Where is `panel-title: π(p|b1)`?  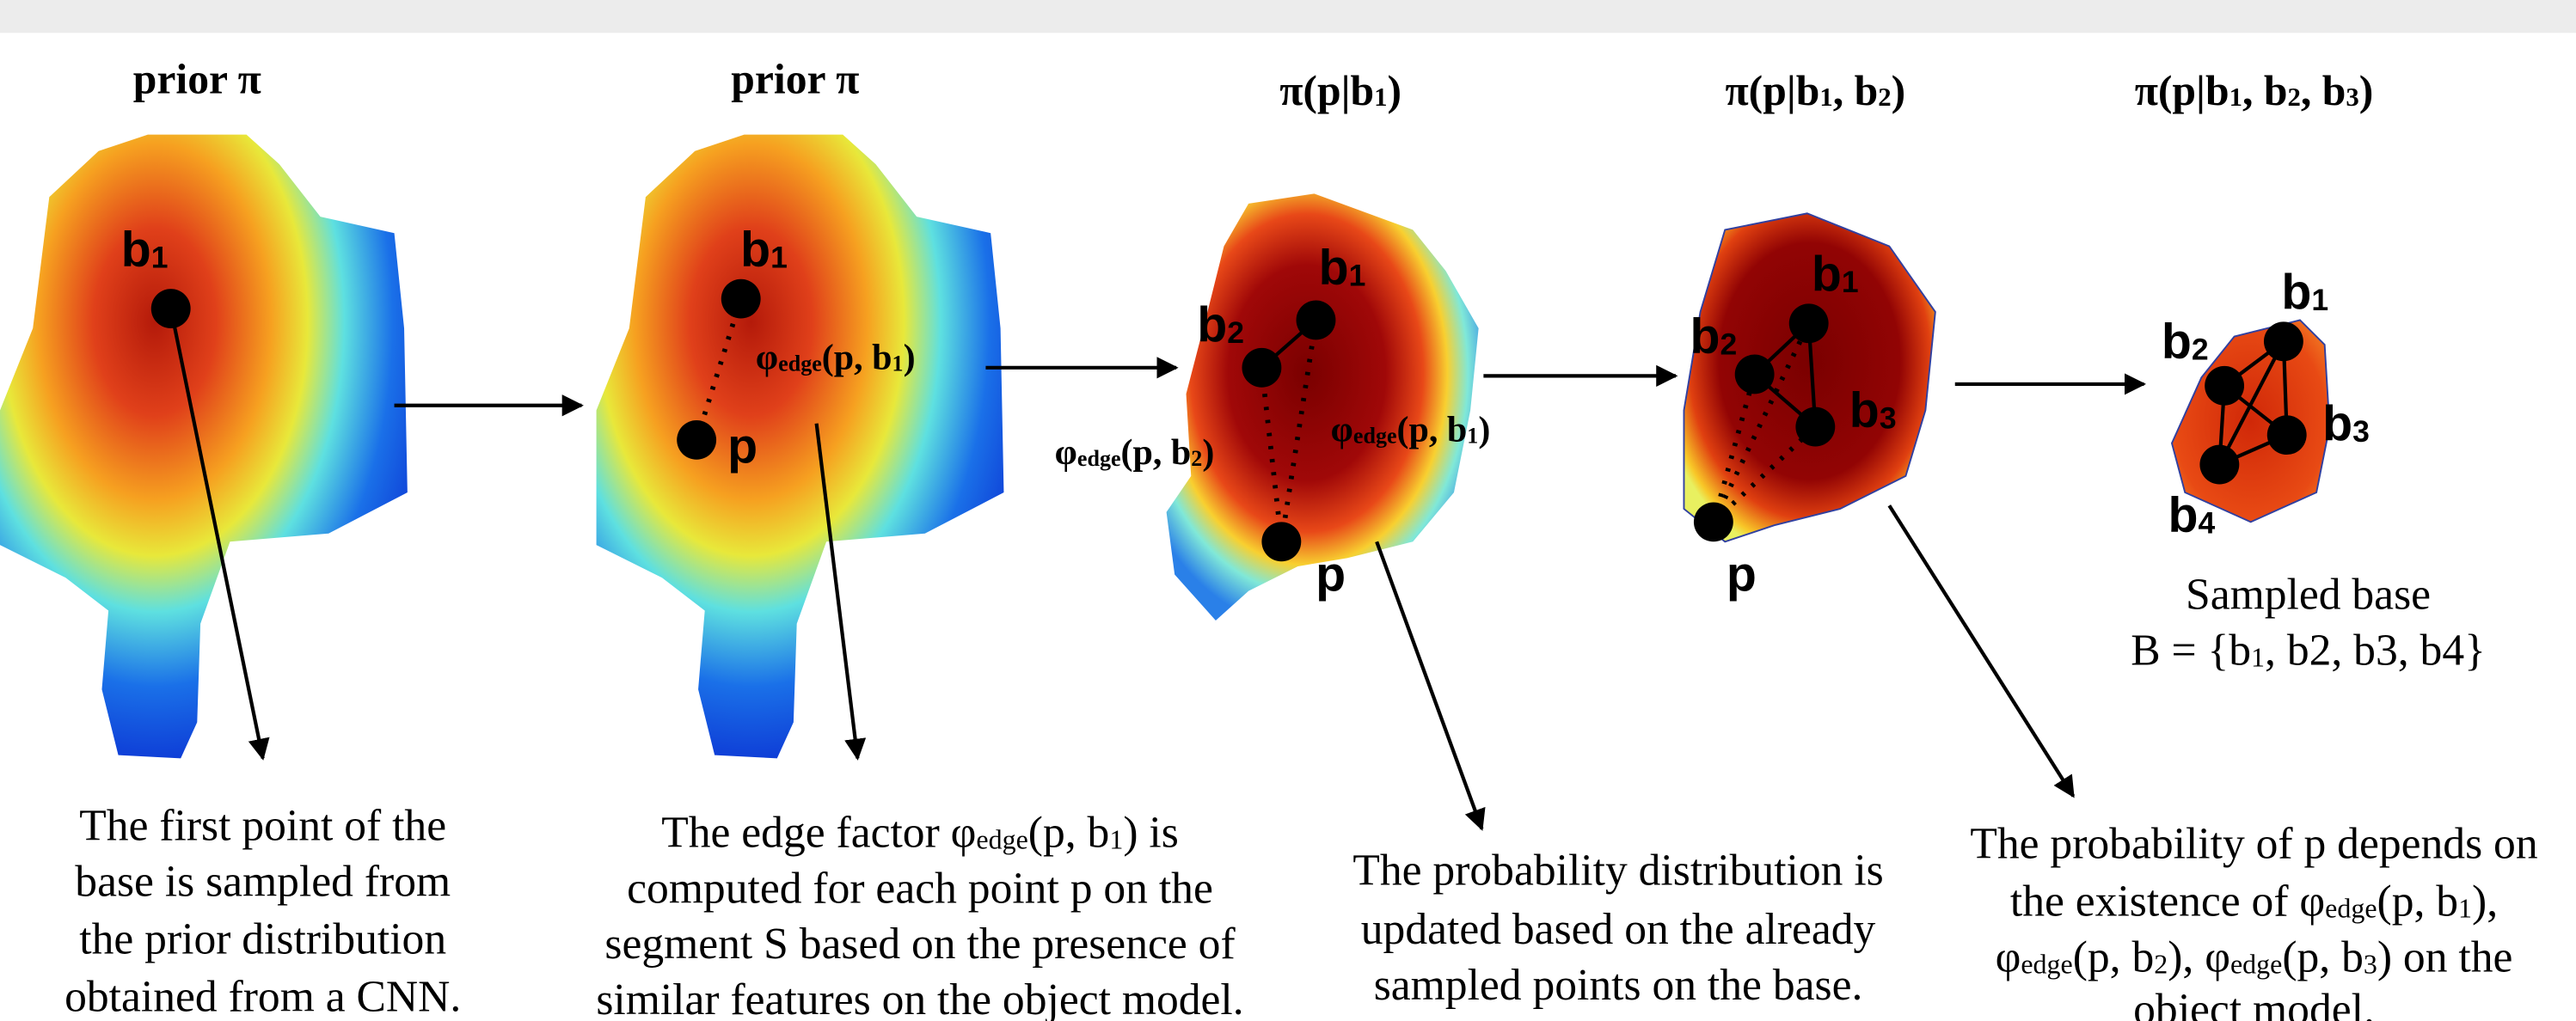
panel-title: π(p|b1) is located at coordinates (1340, 90).